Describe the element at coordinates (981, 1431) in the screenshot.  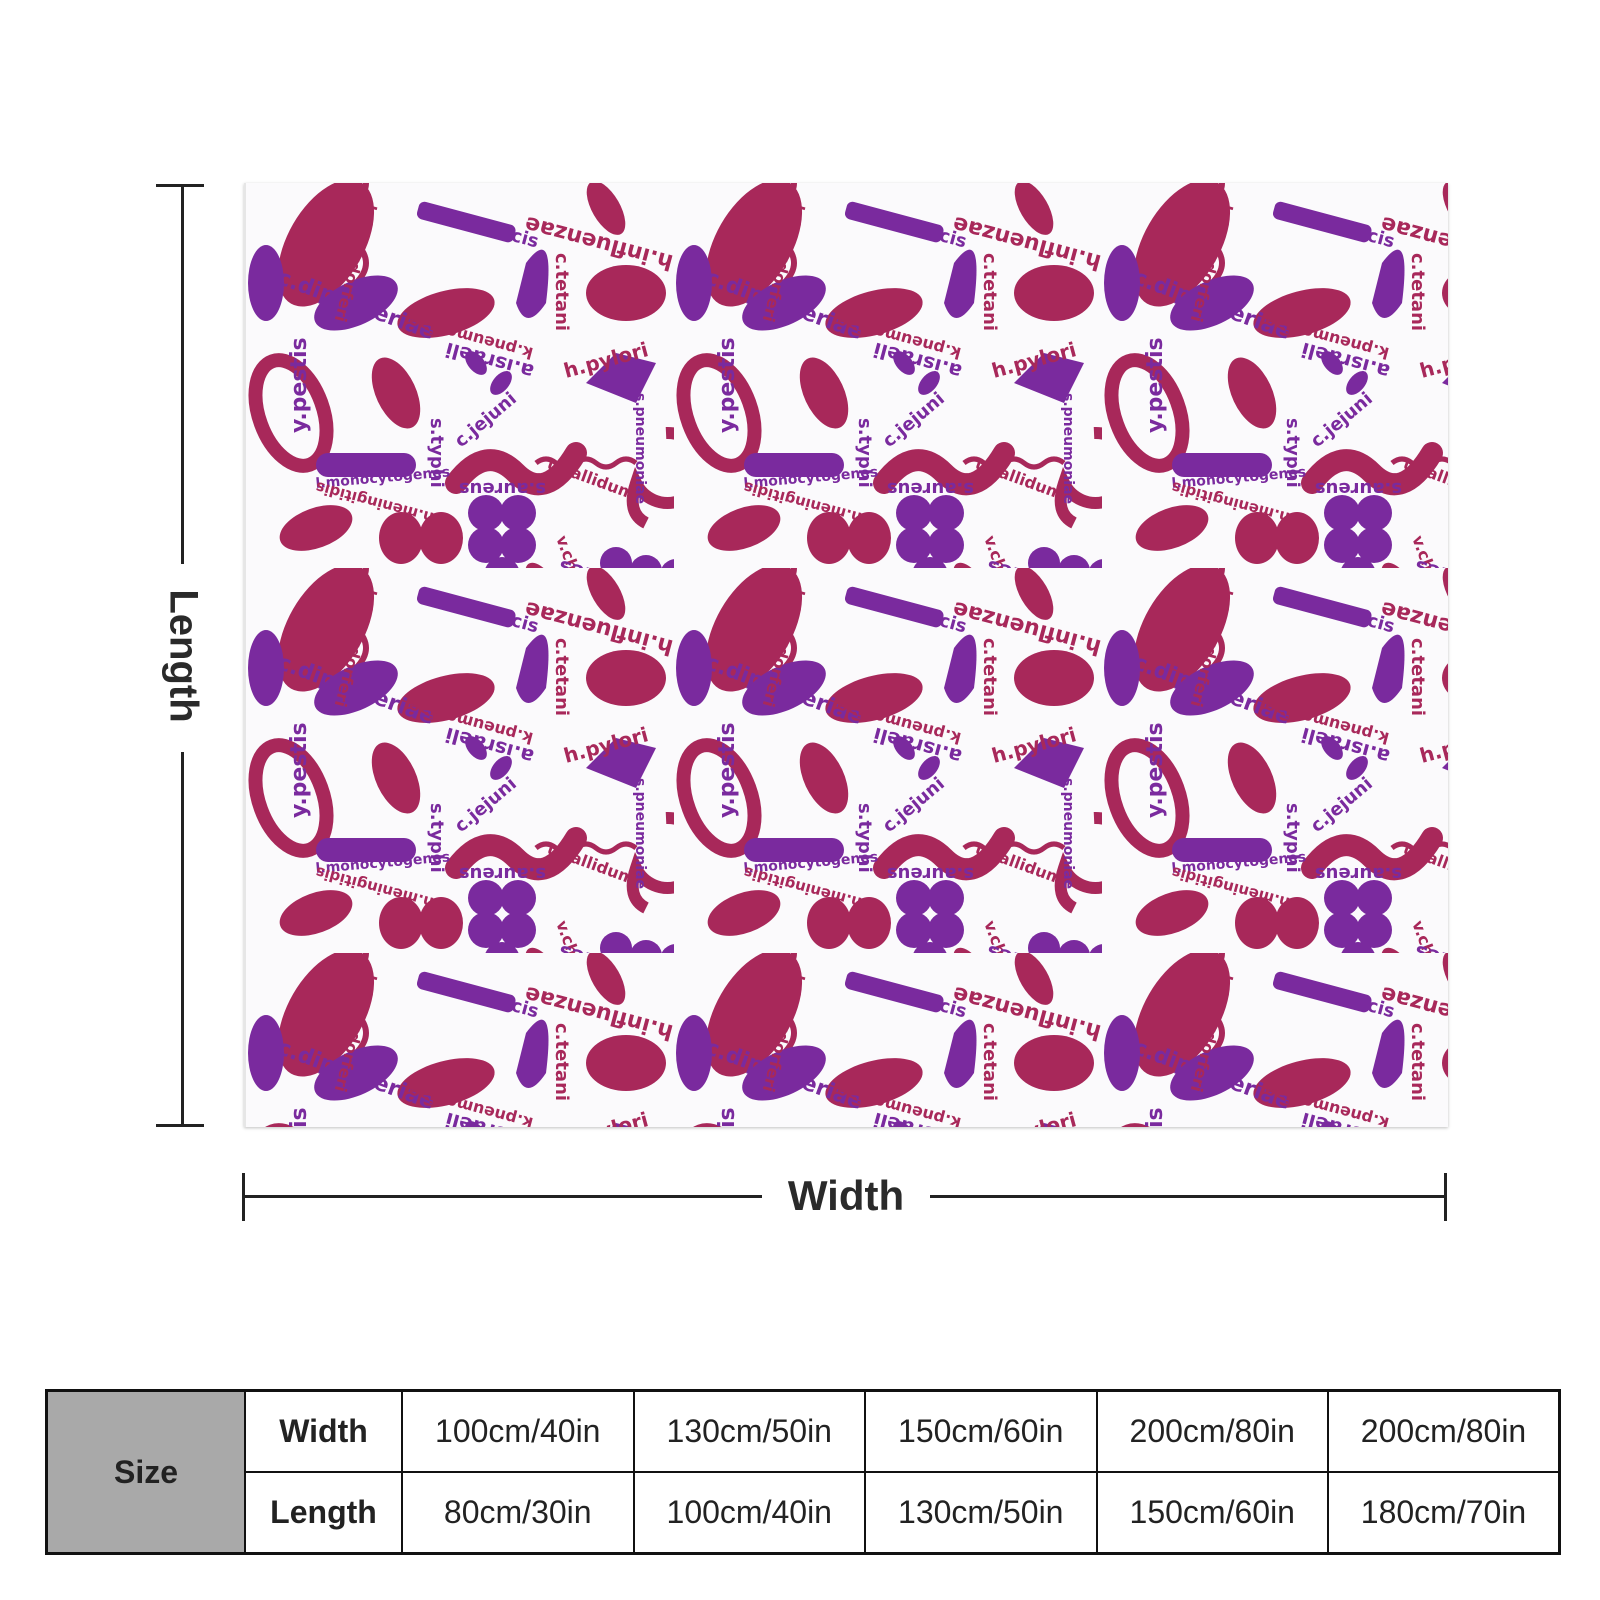
I see `width-cell: 150cm/60in` at that location.